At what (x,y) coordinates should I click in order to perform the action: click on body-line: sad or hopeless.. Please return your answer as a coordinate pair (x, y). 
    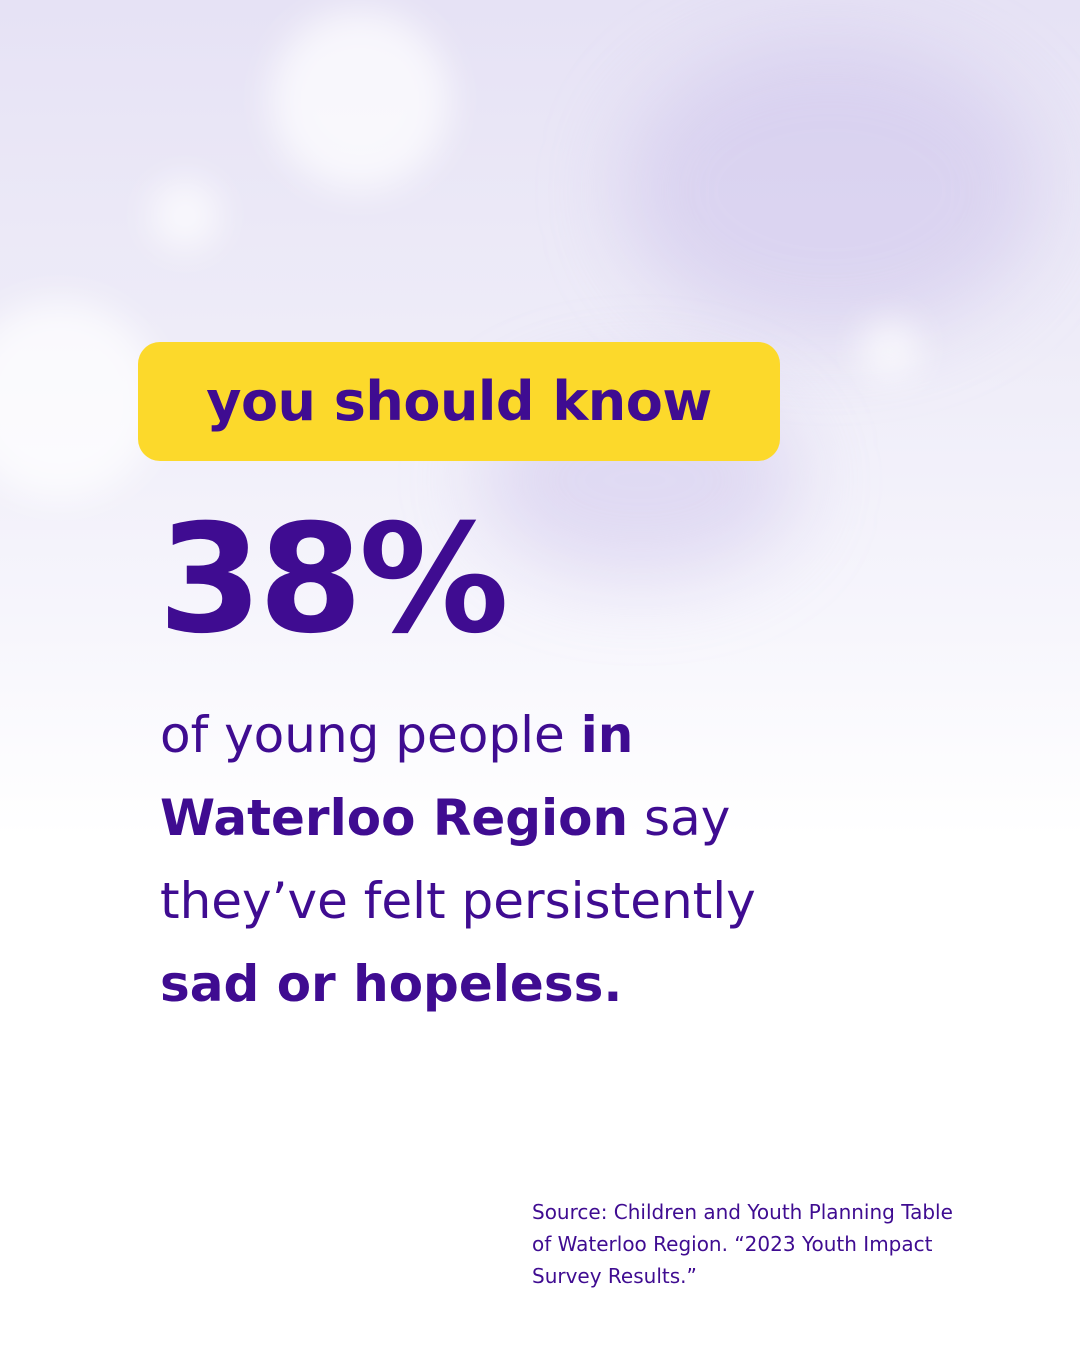
    Looking at the image, I should click on (458, 990).